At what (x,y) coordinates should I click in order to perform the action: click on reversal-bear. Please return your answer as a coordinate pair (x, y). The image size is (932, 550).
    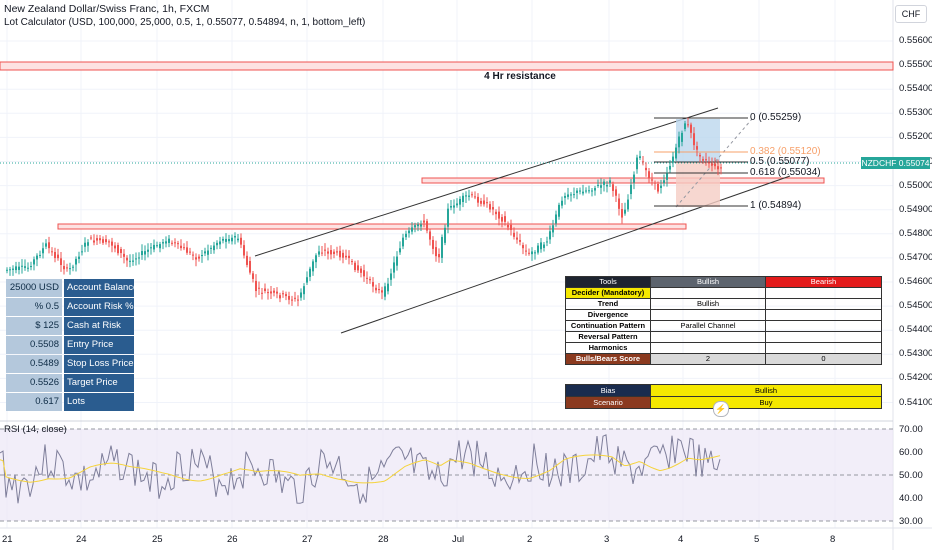
    Looking at the image, I should click on (823, 337).